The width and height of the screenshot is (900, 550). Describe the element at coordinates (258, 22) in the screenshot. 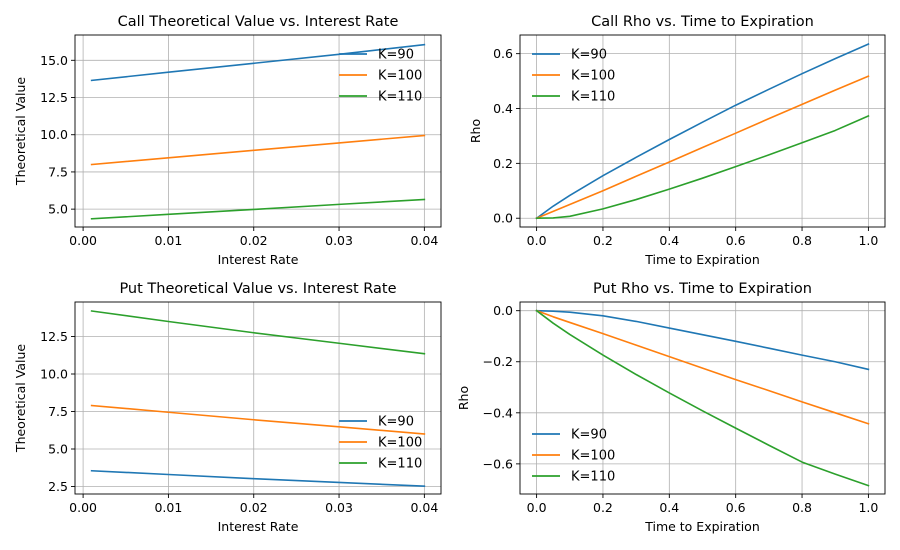

I see `chart-title: Call Theoretical Value vs. Interest Rate` at that location.